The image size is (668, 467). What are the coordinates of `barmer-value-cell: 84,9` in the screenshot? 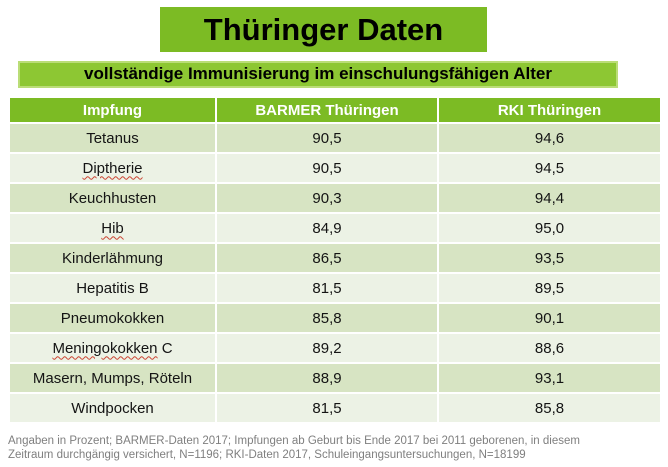 It's located at (327, 228).